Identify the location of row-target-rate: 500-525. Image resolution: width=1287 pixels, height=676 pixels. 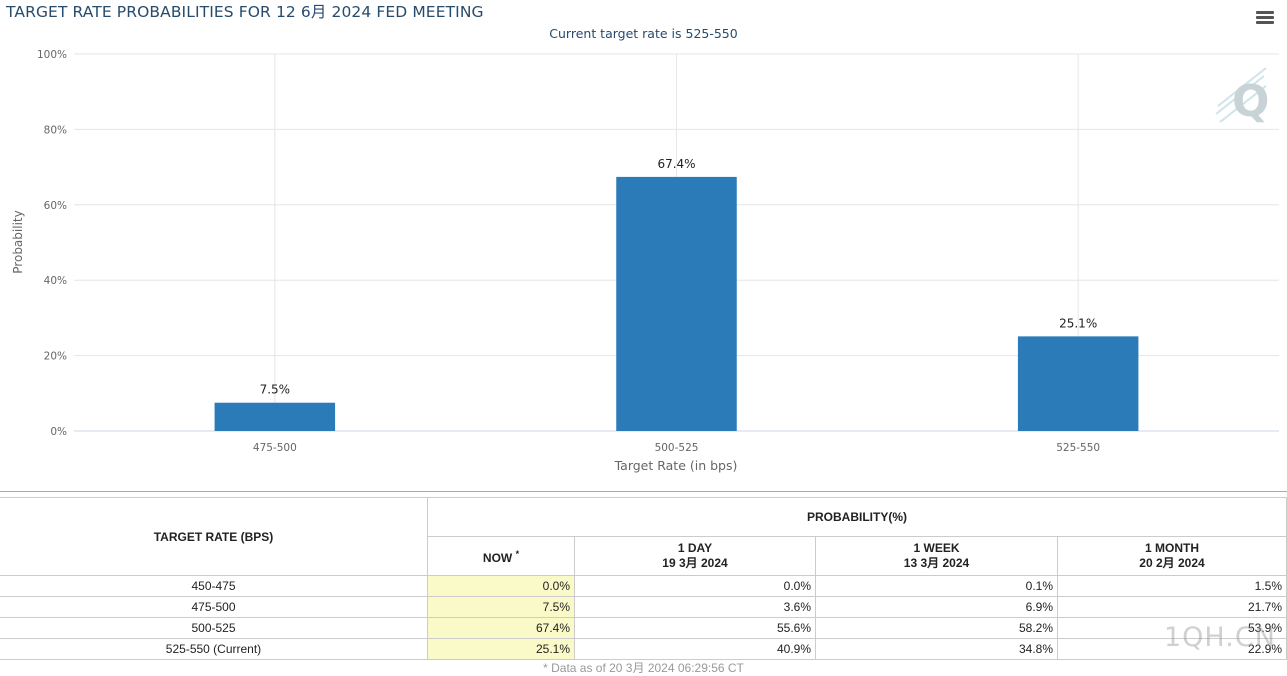
(214, 628).